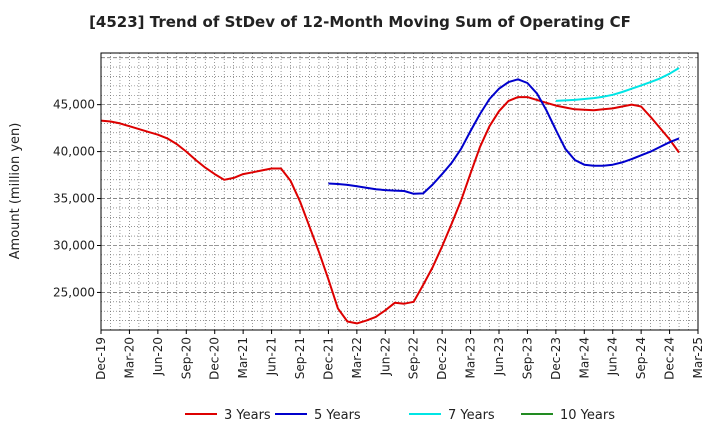 This screenshot has width=720, height=440. What do you see at coordinates (385, 356) in the screenshot?
I see `x-tick-label: Jun-22` at bounding box center [385, 356].